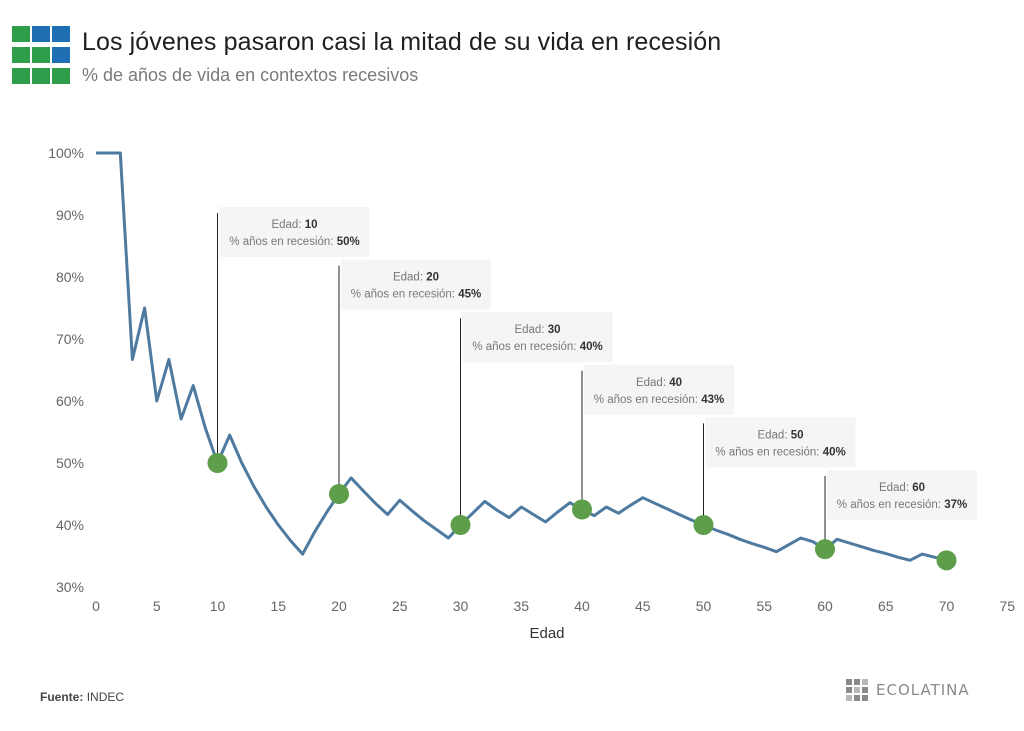 Image resolution: width=1024 pixels, height=731 pixels. What do you see at coordinates (780, 435) in the screenshot?
I see `annotation-age: Edad: 50` at bounding box center [780, 435].